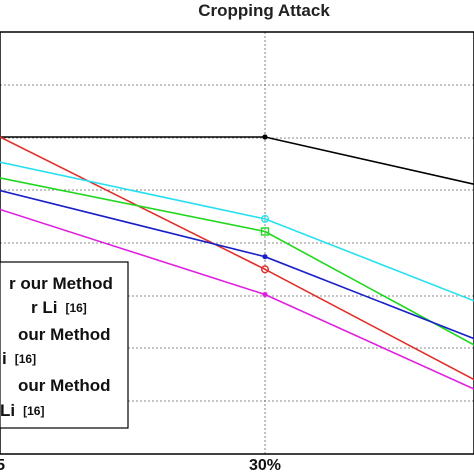 The width and height of the screenshot is (474, 474). Describe the element at coordinates (2, 465) in the screenshot. I see `x-tick-label: 5` at that location.